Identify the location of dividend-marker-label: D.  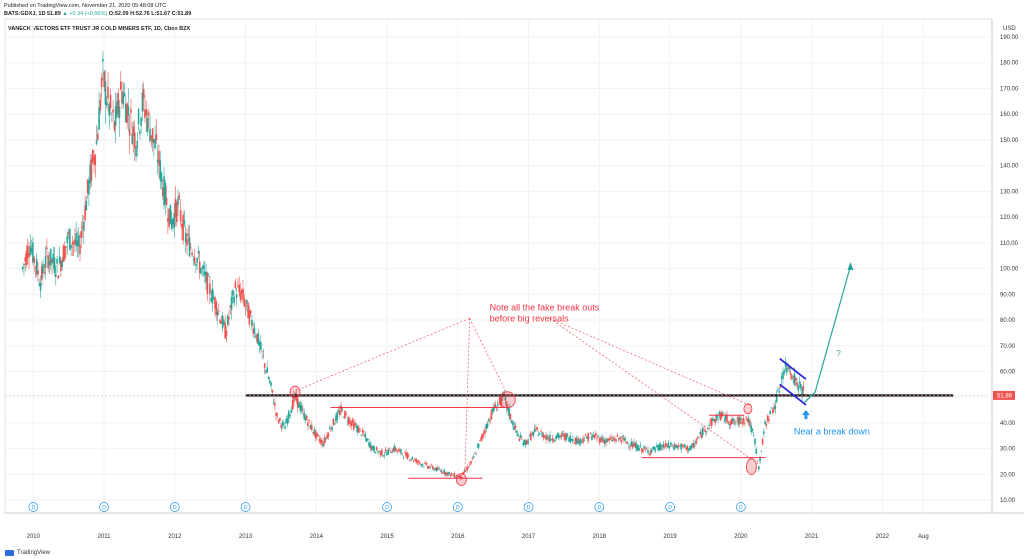
(175, 508).